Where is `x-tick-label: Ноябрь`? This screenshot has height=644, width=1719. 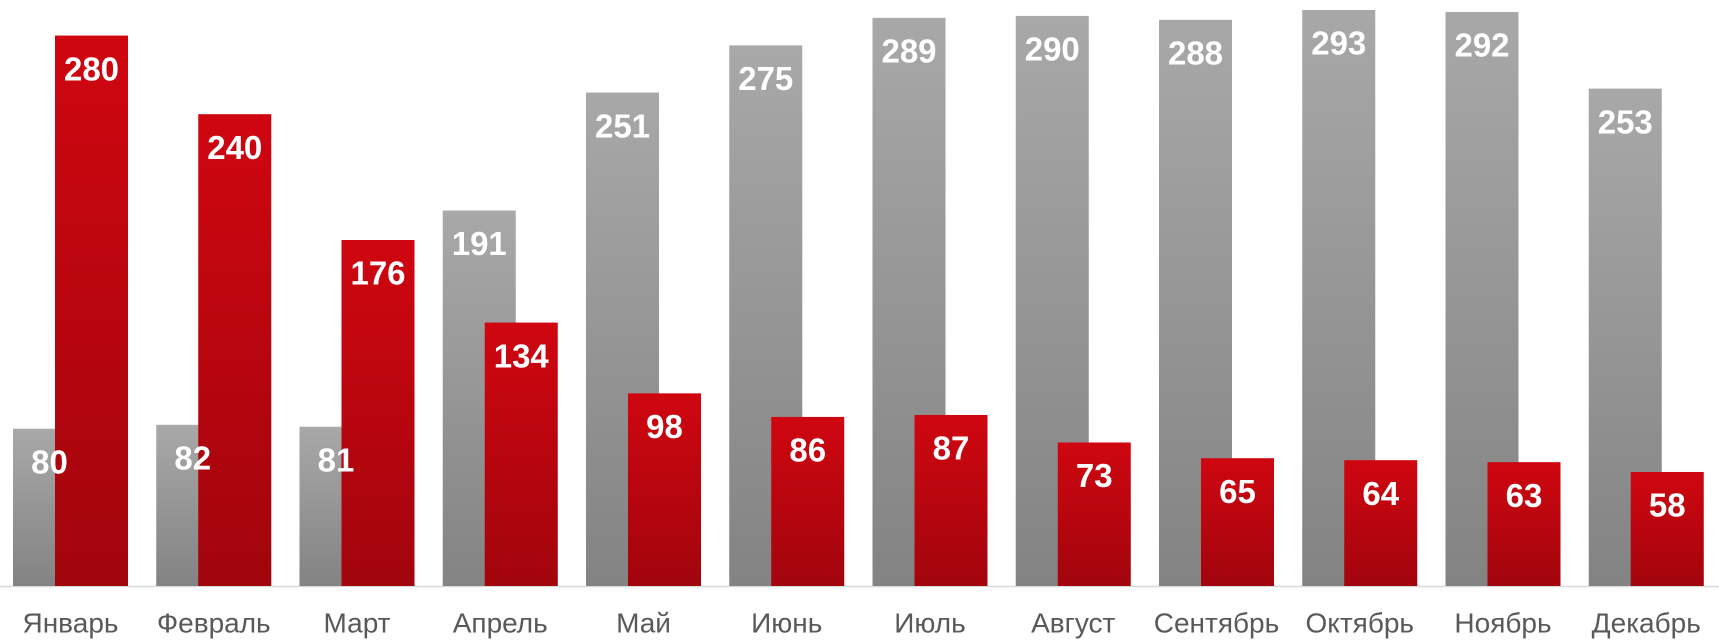
x-tick-label: Ноябрь is located at coordinates (1502, 622).